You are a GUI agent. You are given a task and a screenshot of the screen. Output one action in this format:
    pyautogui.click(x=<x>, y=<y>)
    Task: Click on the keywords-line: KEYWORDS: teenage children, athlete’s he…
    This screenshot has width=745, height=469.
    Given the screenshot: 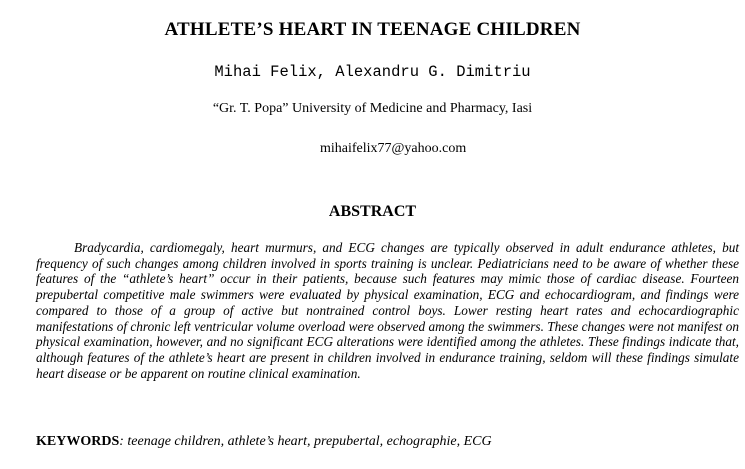 What is the action you would take?
    pyautogui.click(x=264, y=442)
    